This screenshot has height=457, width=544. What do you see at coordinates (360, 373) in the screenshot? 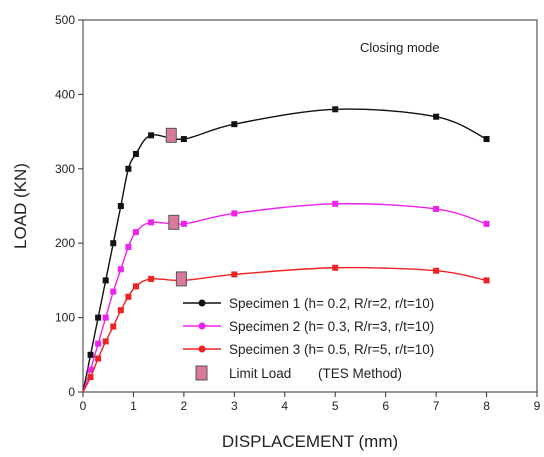
I see `legend-label-limit-load-method: (TES Method)` at bounding box center [360, 373].